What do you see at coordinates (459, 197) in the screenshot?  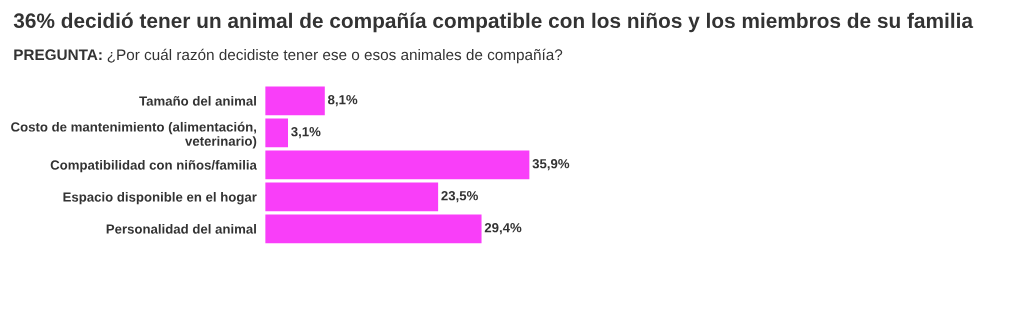 I see `data-label: 23,5%` at bounding box center [459, 197].